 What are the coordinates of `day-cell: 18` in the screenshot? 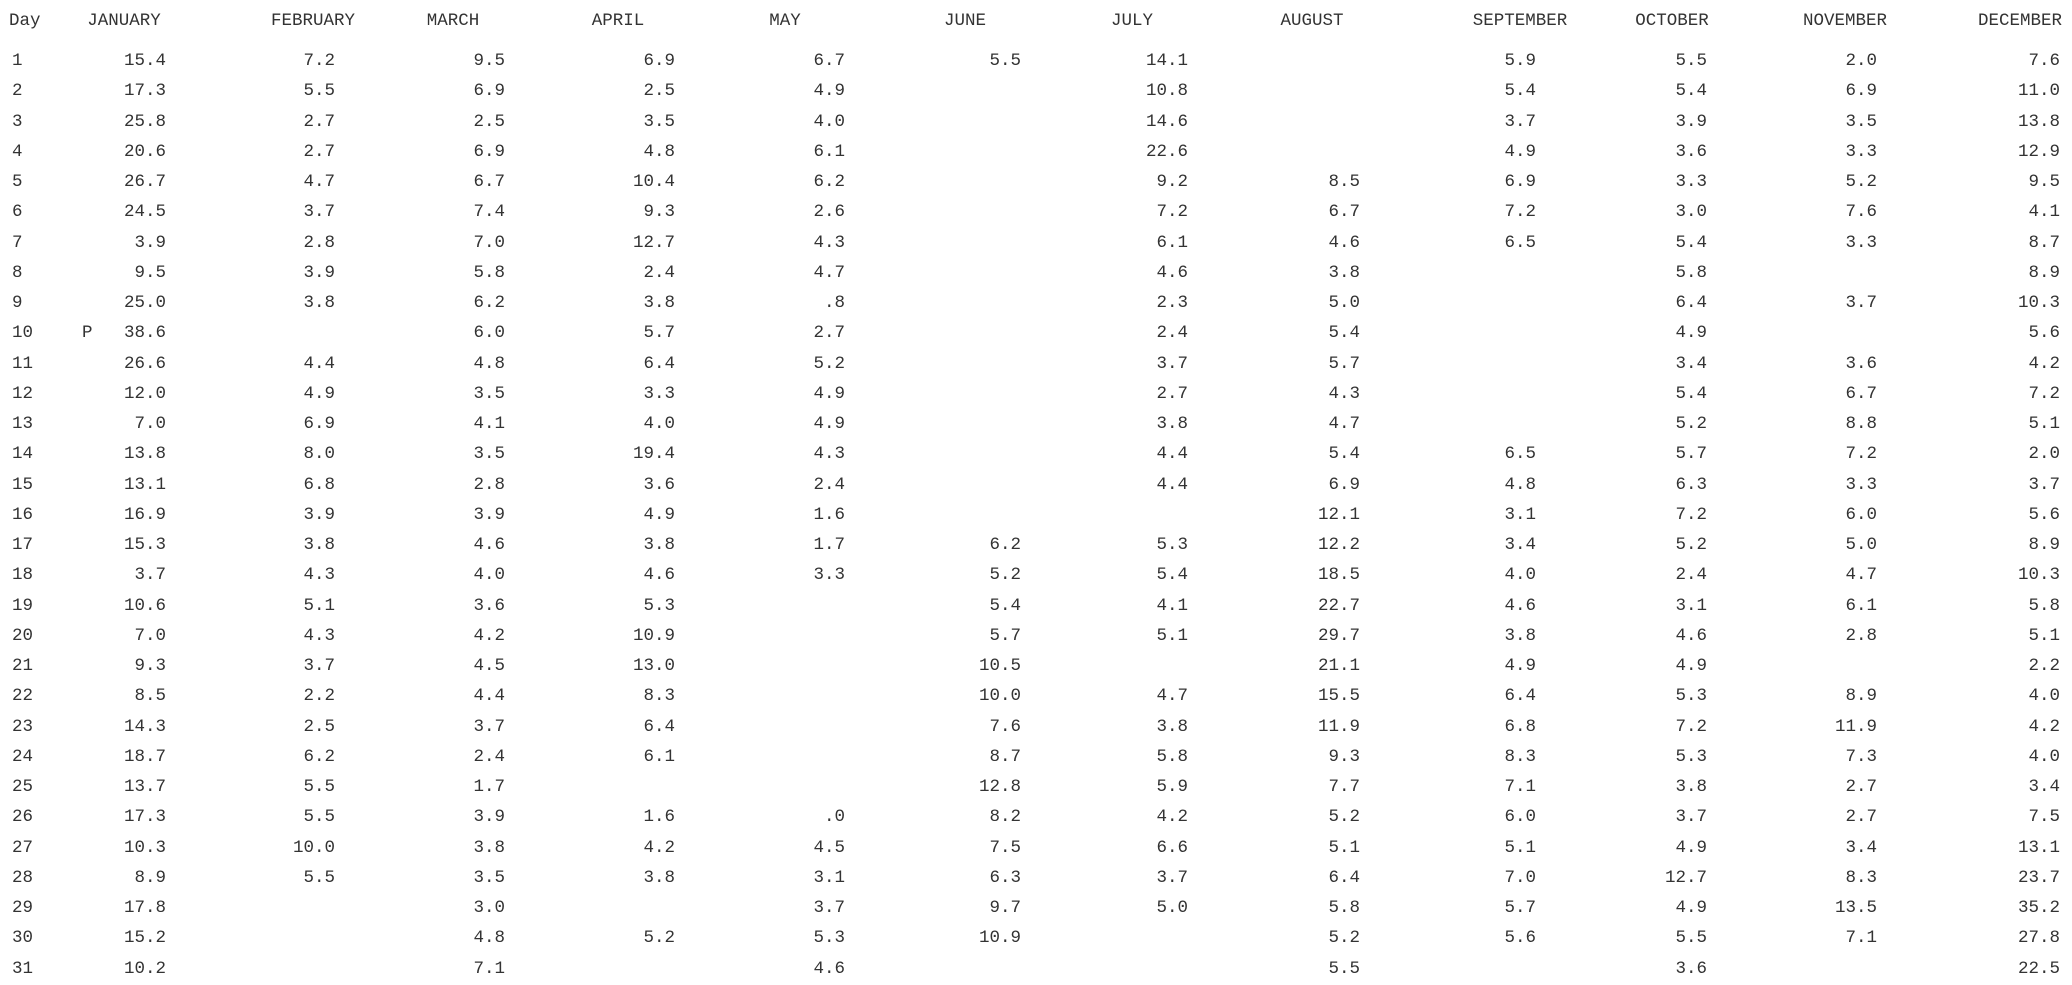 It's located at (23, 575).